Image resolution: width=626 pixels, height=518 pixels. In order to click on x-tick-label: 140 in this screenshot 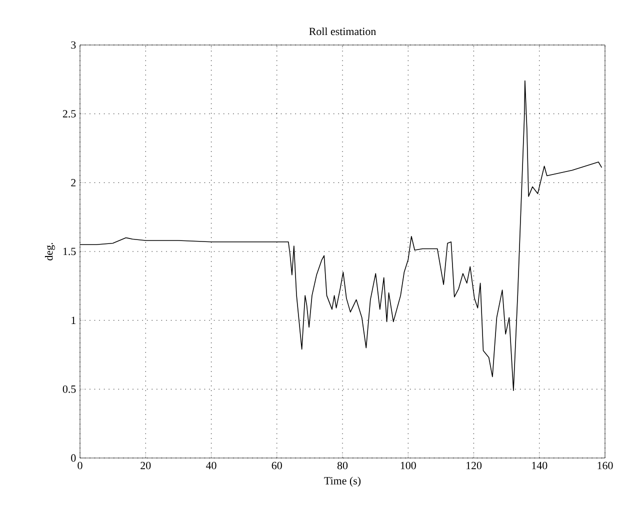, I will do `click(540, 466)`.